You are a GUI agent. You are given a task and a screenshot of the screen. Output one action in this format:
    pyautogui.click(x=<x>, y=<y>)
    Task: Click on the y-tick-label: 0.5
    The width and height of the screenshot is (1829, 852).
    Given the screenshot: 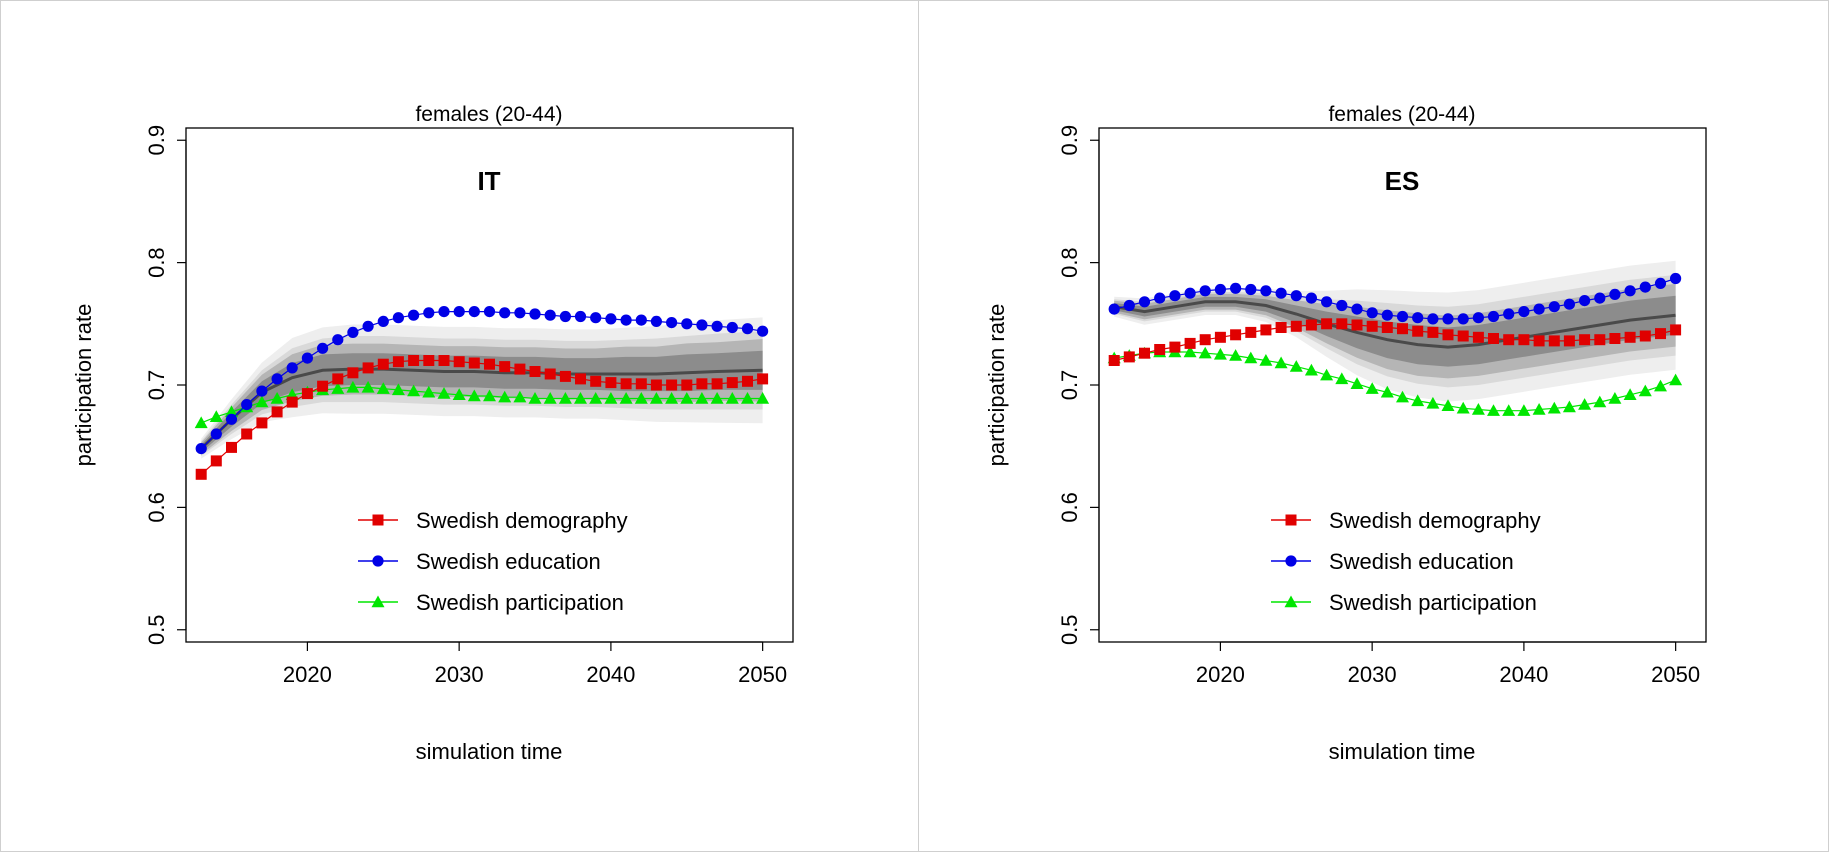 What is the action you would take?
    pyautogui.click(x=156, y=629)
    